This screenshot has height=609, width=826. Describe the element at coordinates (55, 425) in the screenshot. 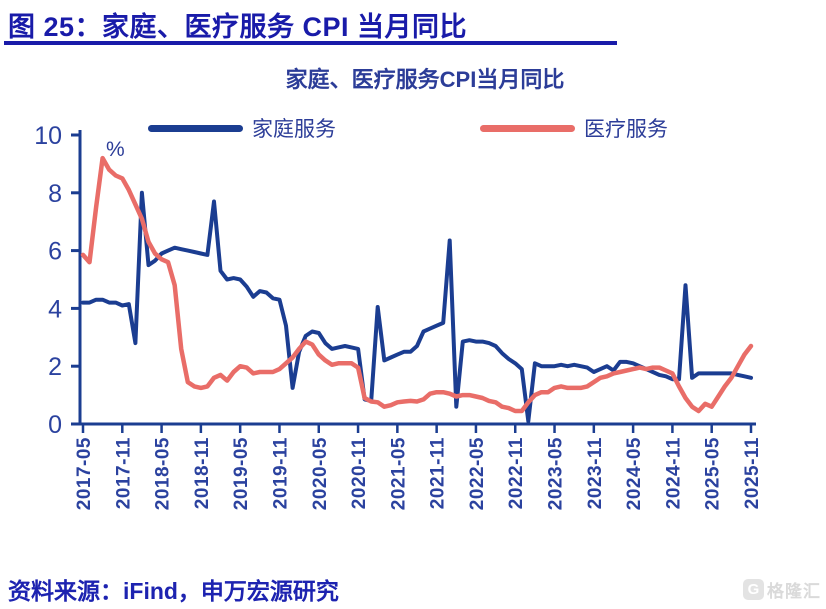

I see `y-tick-label: 0` at that location.